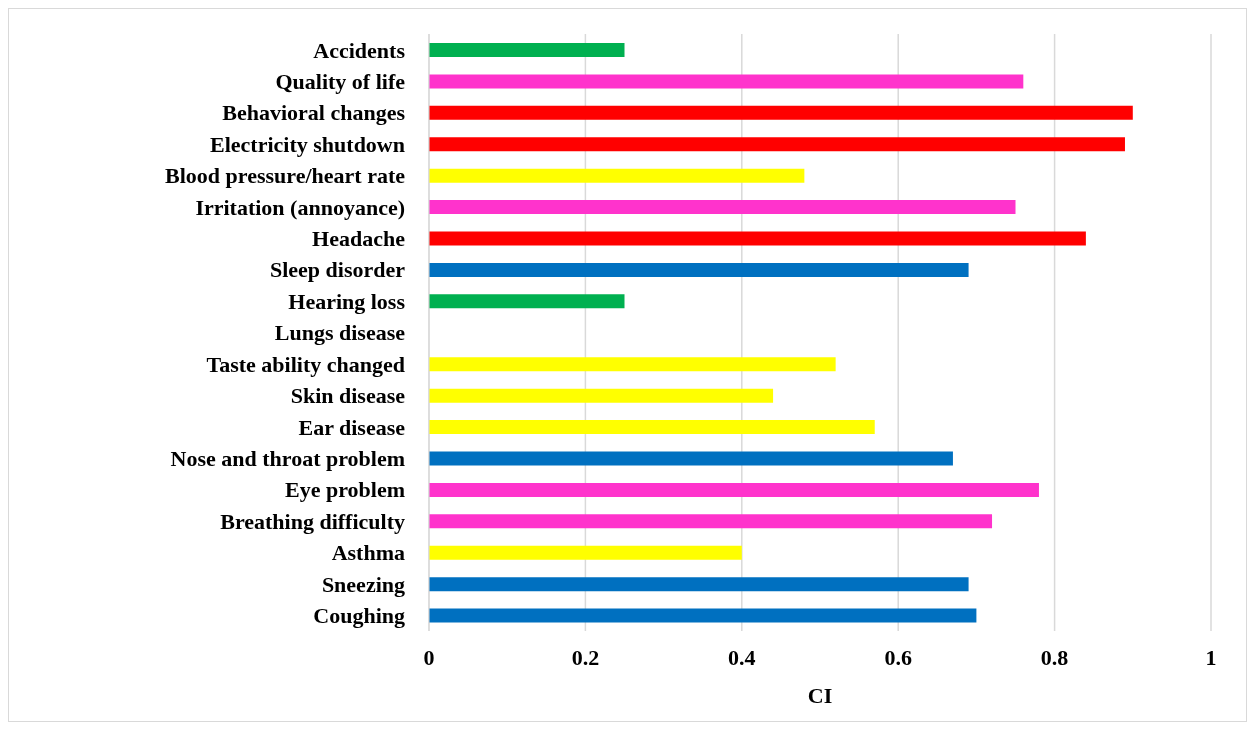 Image resolution: width=1253 pixels, height=729 pixels. What do you see at coordinates (898, 657) in the screenshot?
I see `x-tick-label: 0.6` at bounding box center [898, 657].